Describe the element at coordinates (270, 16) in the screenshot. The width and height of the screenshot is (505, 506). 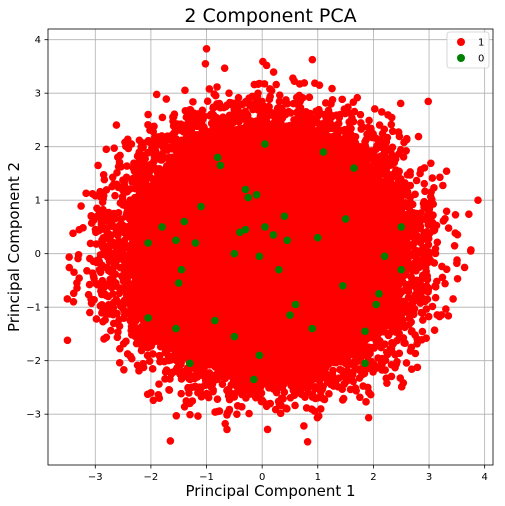
I see `chart-title: 2 Component PCA` at that location.